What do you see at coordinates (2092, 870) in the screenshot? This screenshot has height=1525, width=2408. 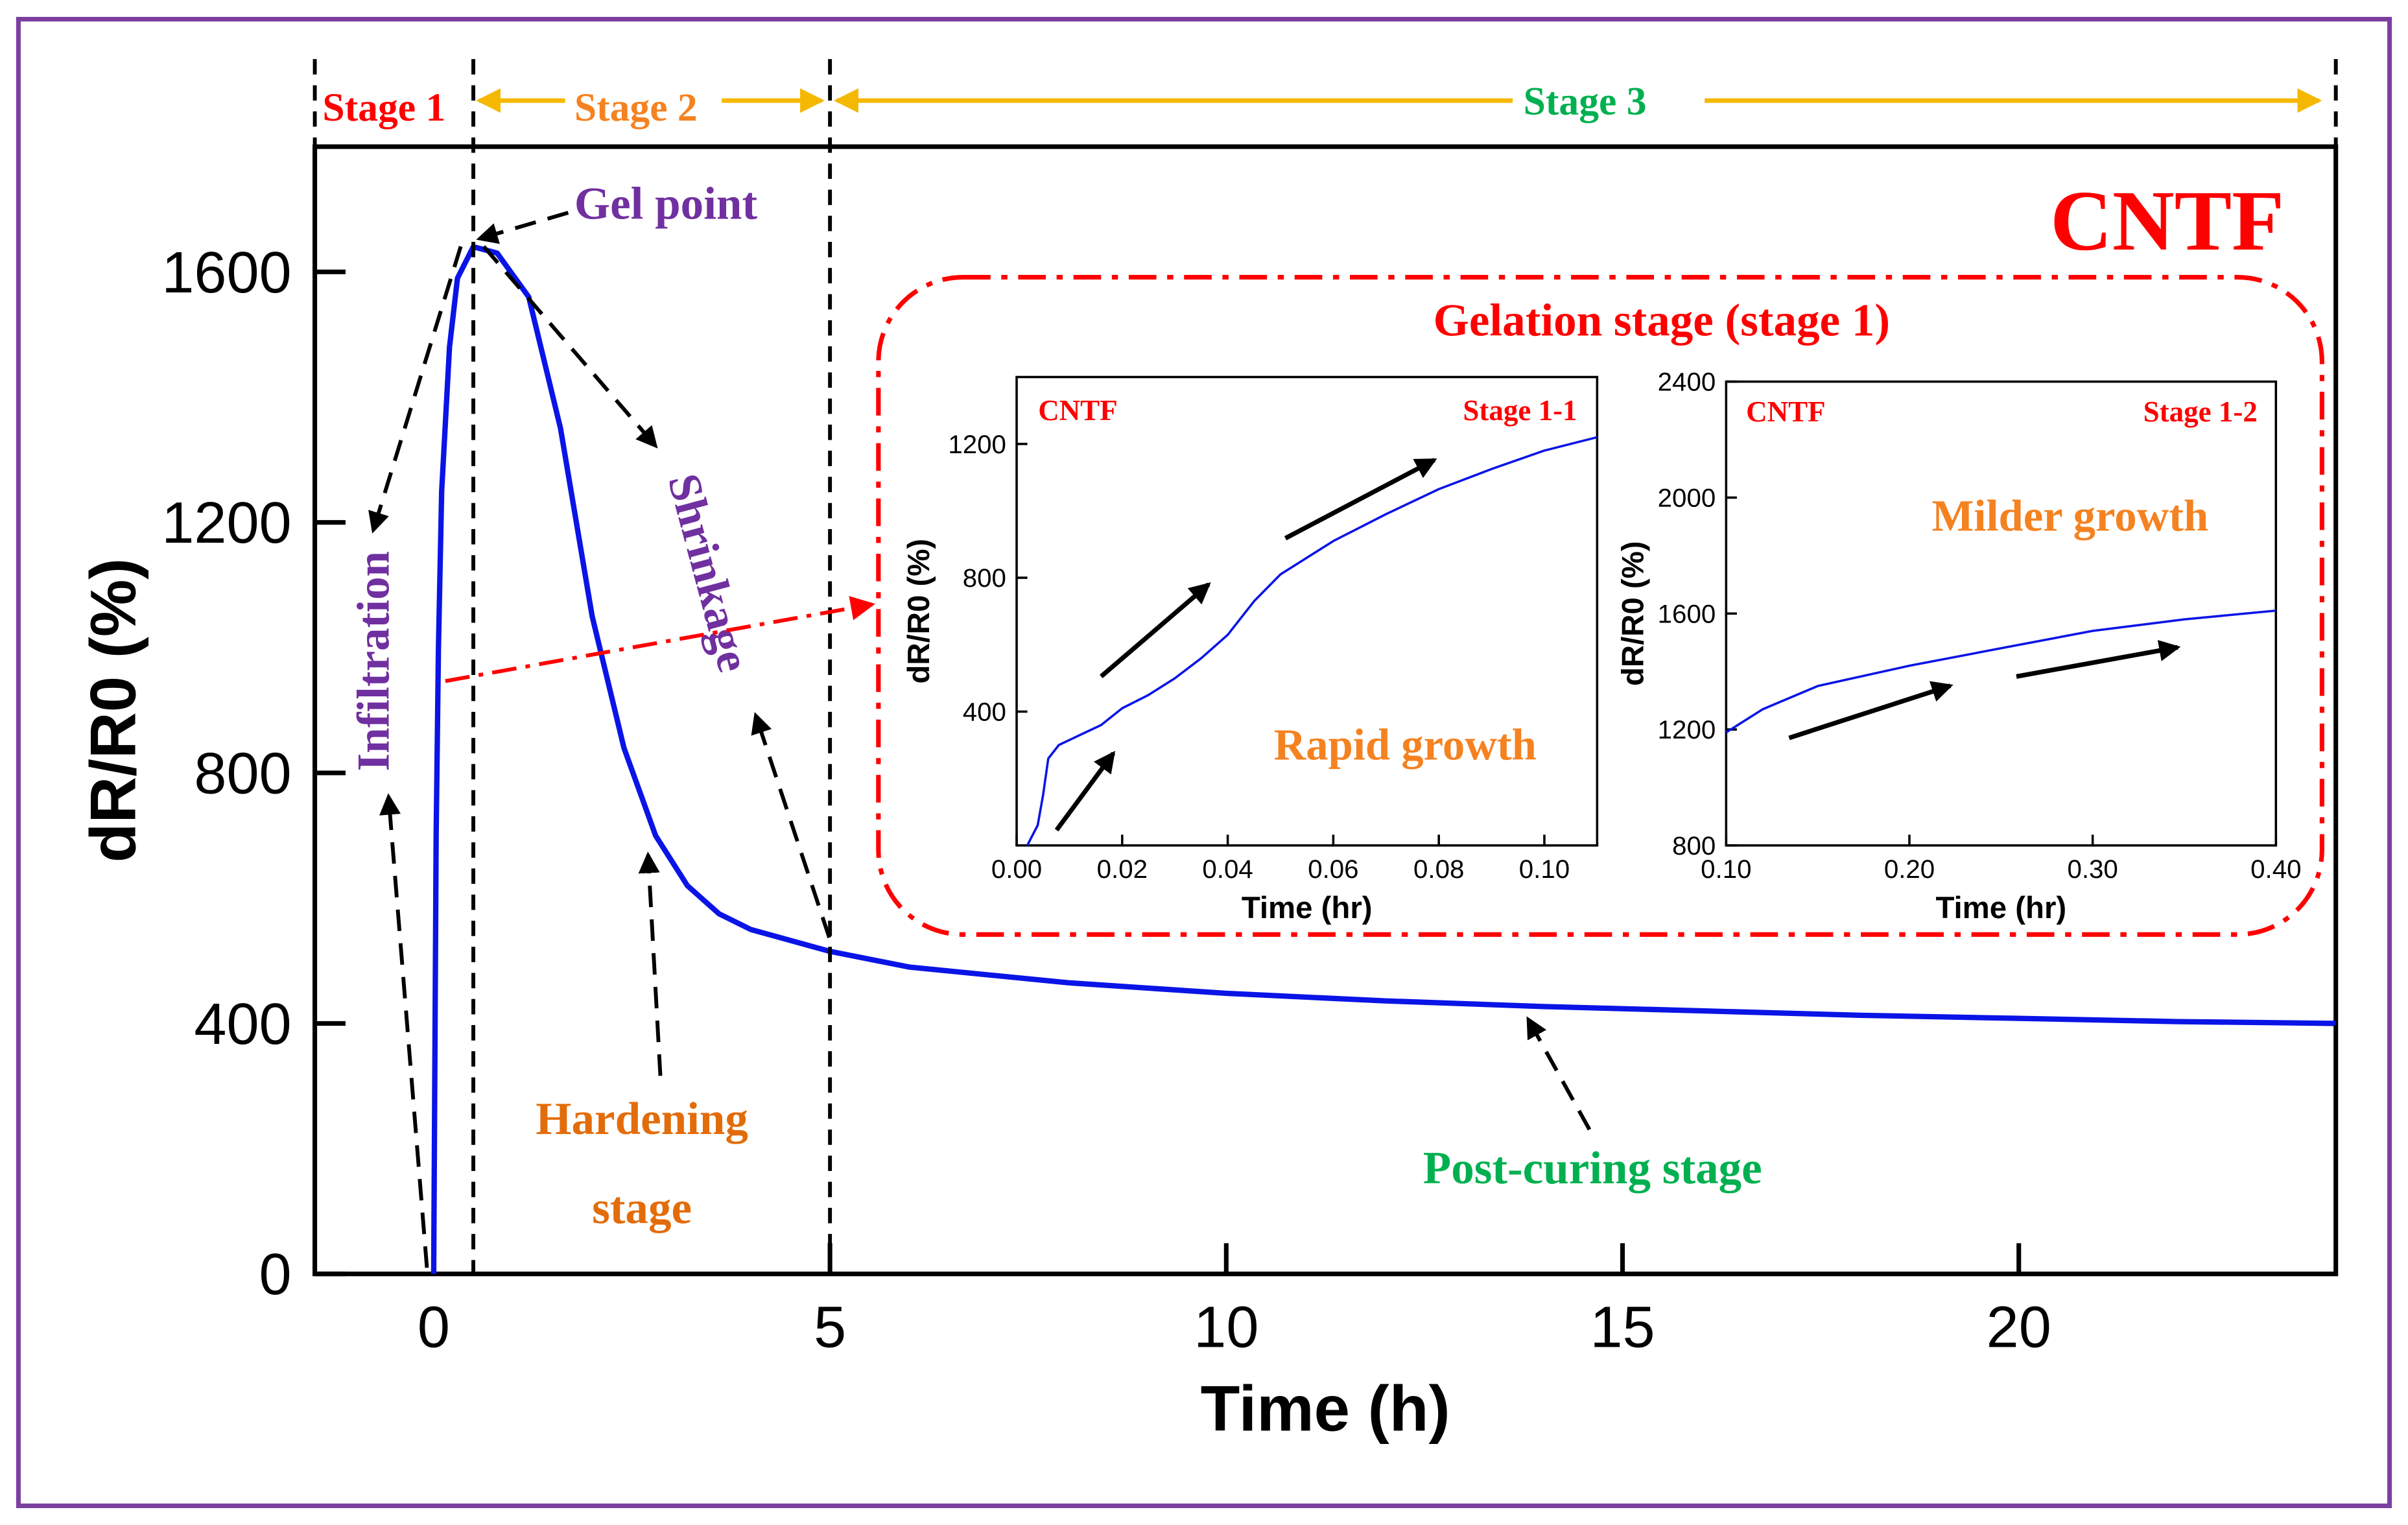 I see `x-tick-label: 0.30` at bounding box center [2092, 870].